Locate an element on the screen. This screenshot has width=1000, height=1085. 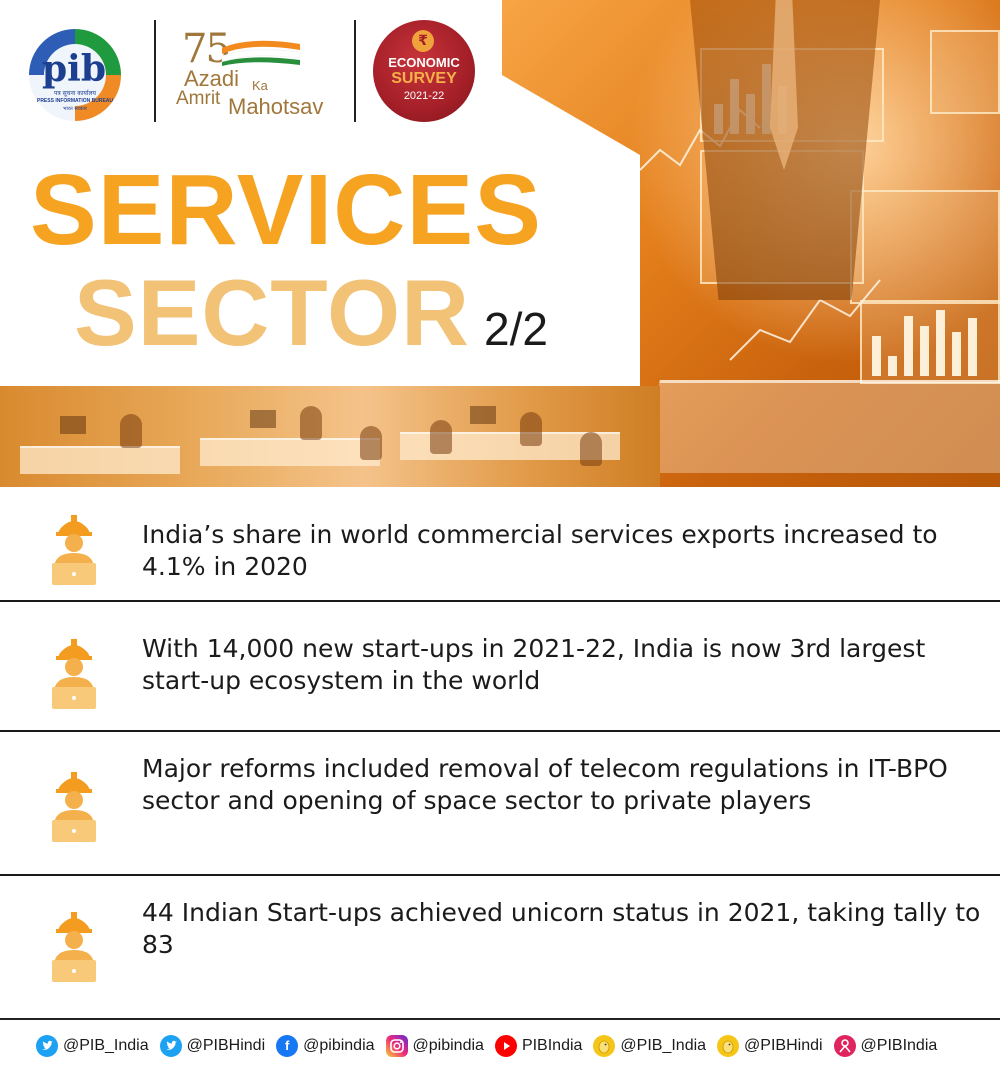
azadi-logo-line3: Mahotsav is located at coordinates (276, 106).